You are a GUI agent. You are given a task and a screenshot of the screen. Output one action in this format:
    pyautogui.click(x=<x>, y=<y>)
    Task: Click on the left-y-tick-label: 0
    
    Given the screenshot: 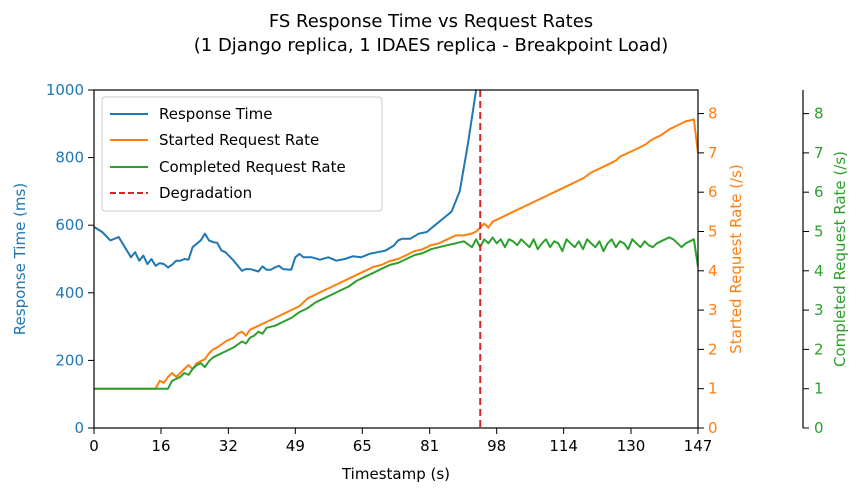 What is the action you would take?
    pyautogui.click(x=79, y=428)
    